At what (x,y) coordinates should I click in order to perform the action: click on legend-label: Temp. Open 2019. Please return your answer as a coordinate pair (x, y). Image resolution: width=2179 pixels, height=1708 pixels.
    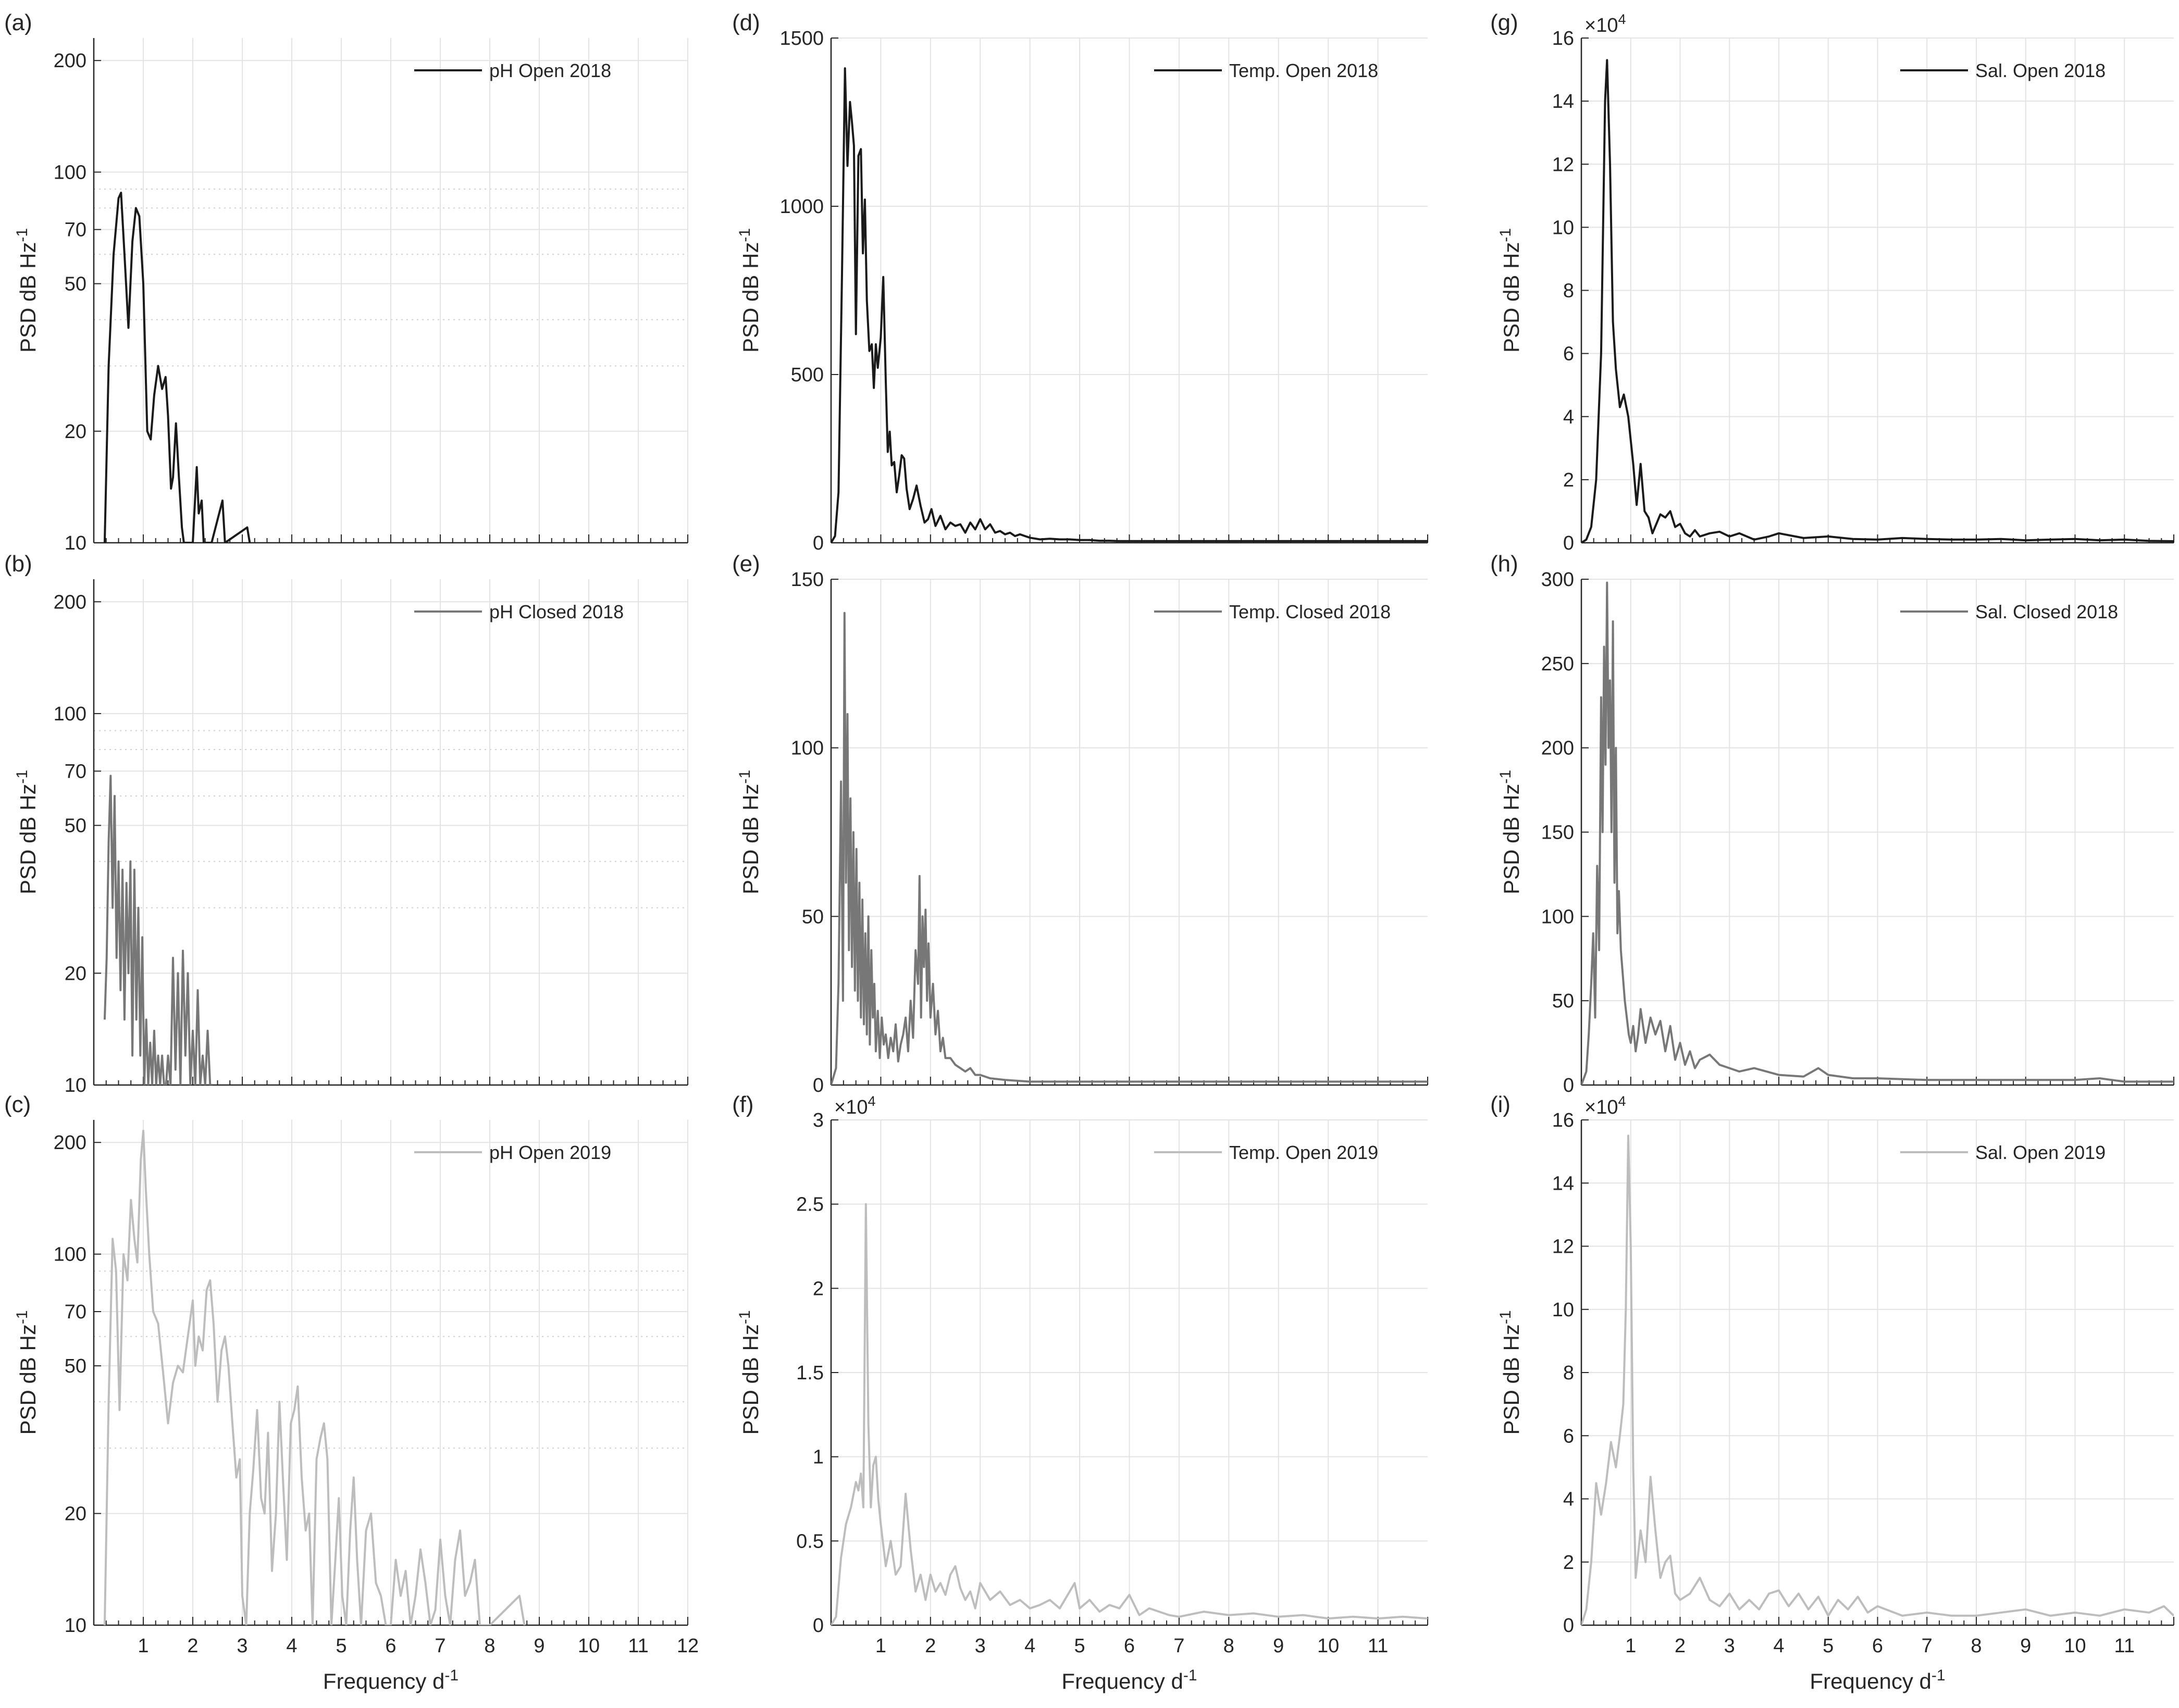
    Looking at the image, I should click on (1303, 1153).